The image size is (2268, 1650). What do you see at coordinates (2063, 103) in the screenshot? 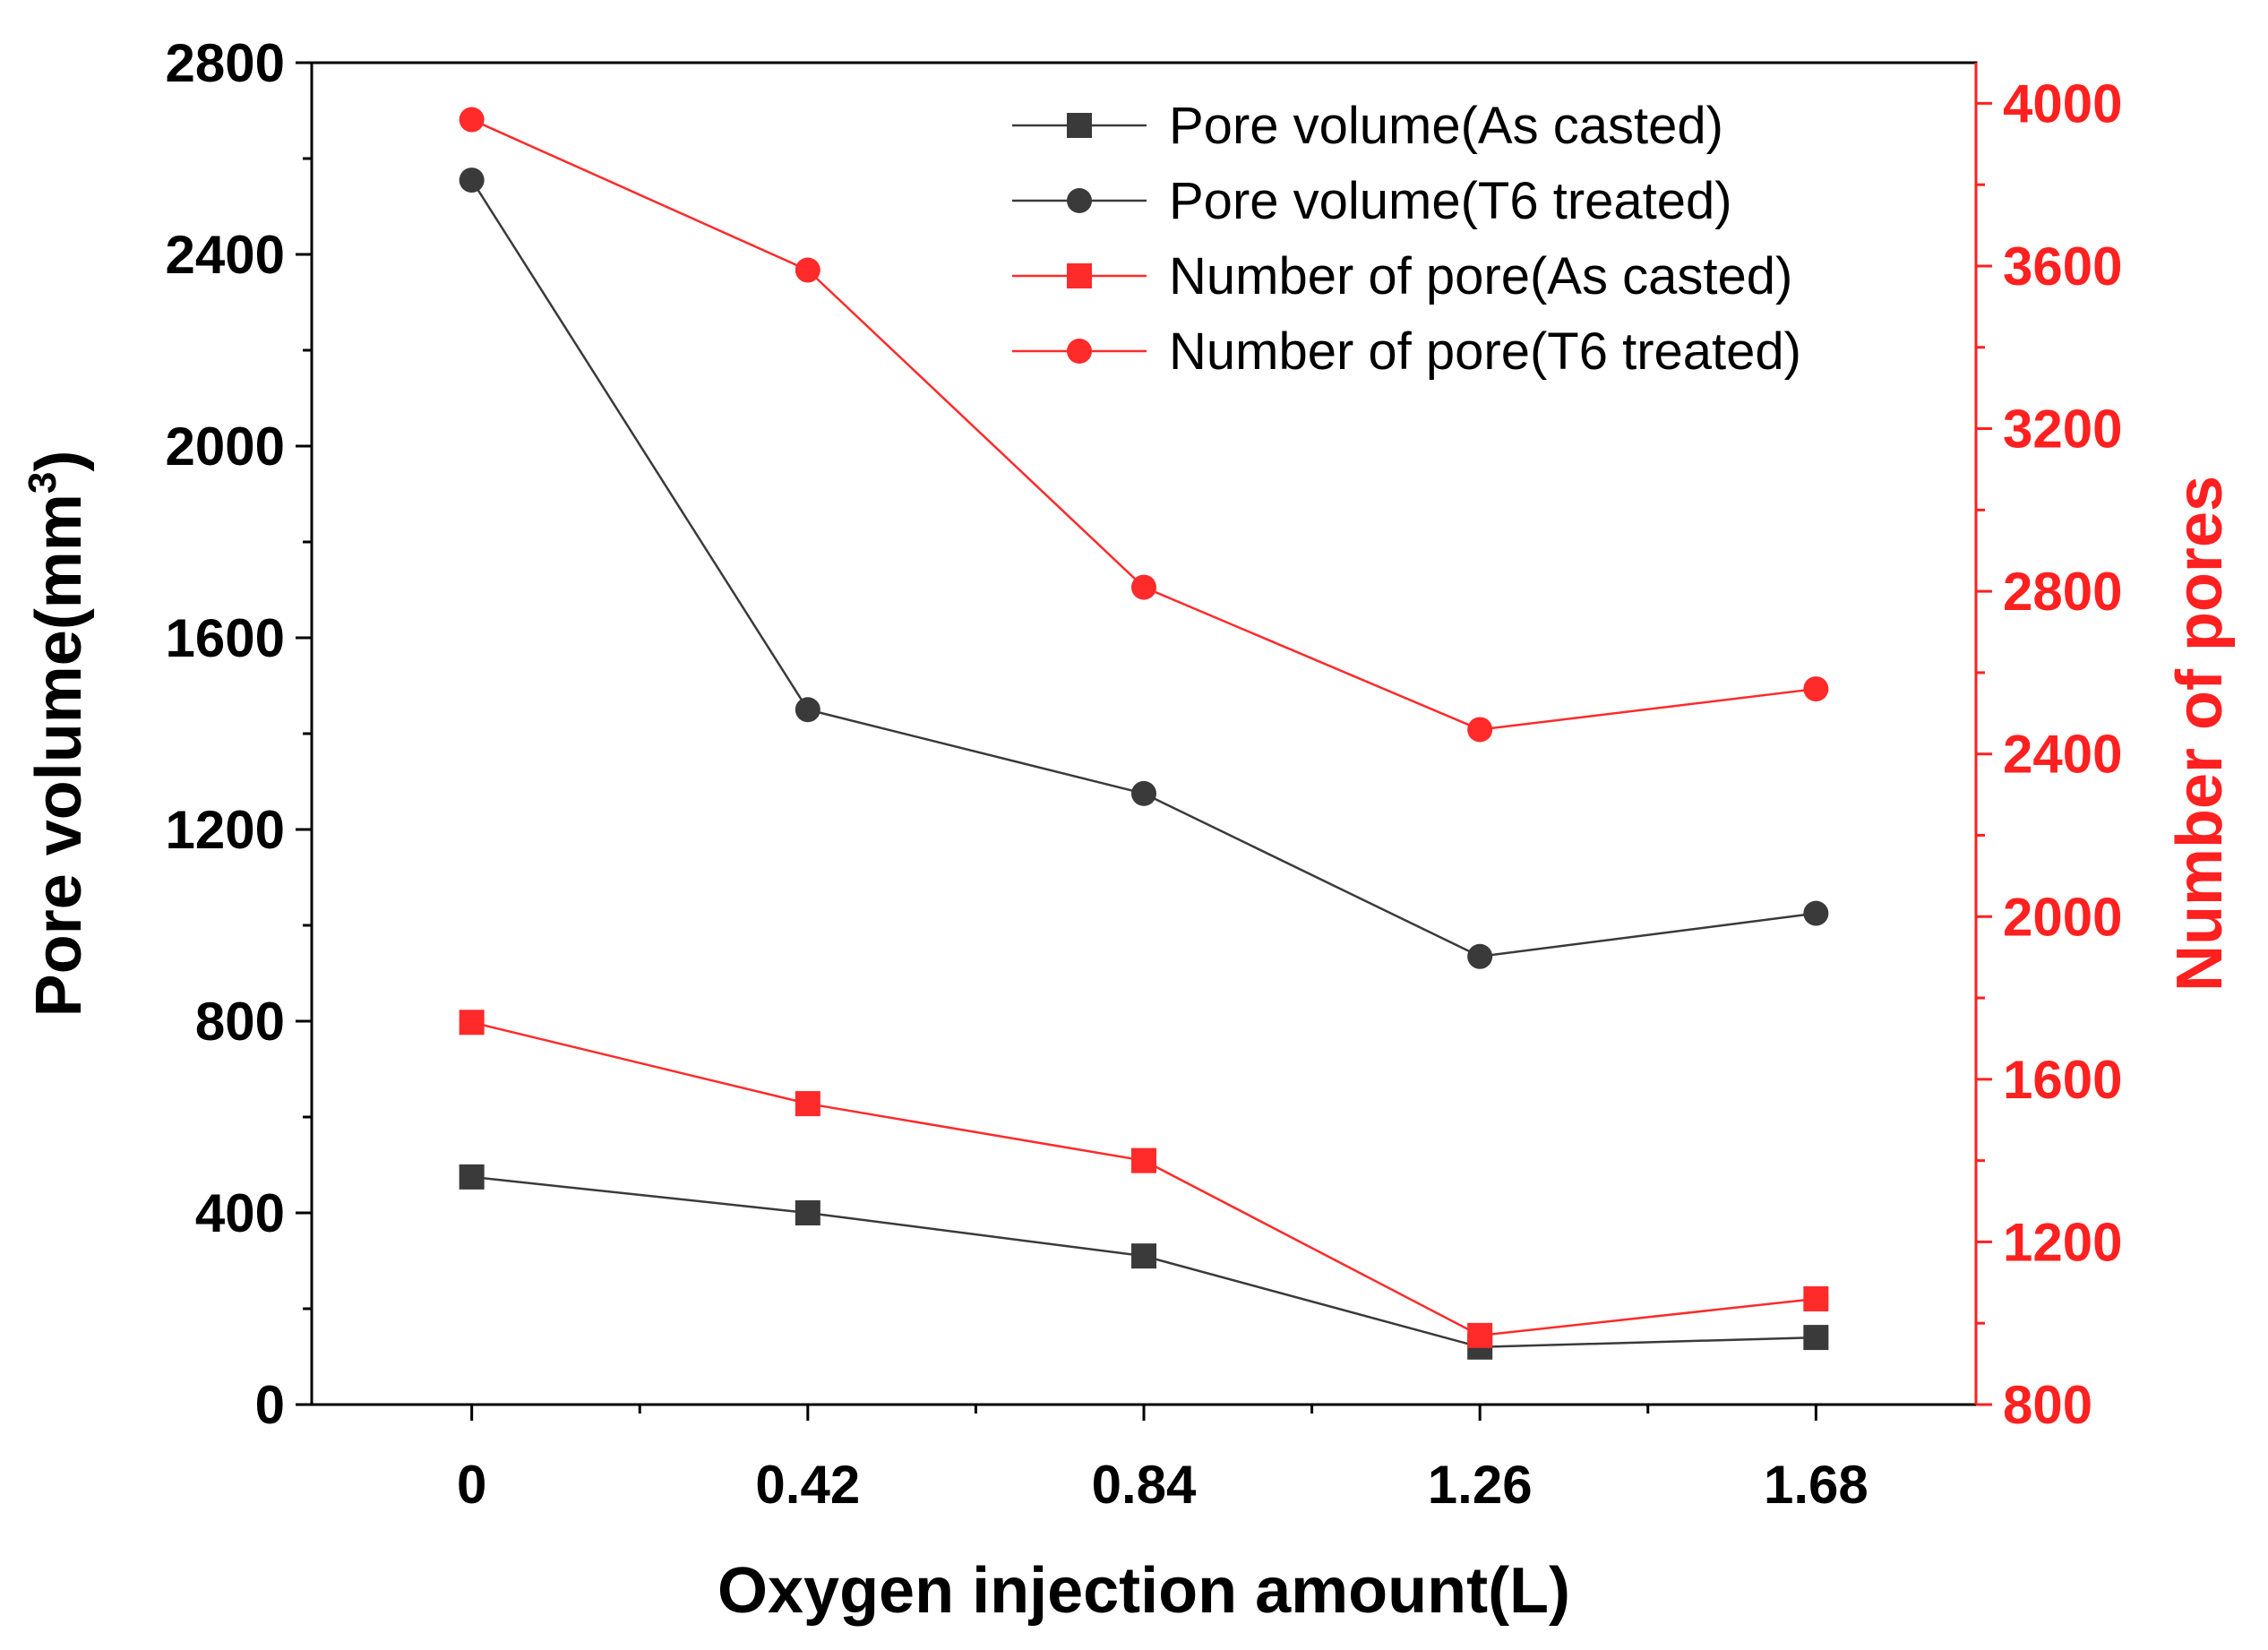
I see `y-right-tick-label: 4000` at bounding box center [2063, 103].